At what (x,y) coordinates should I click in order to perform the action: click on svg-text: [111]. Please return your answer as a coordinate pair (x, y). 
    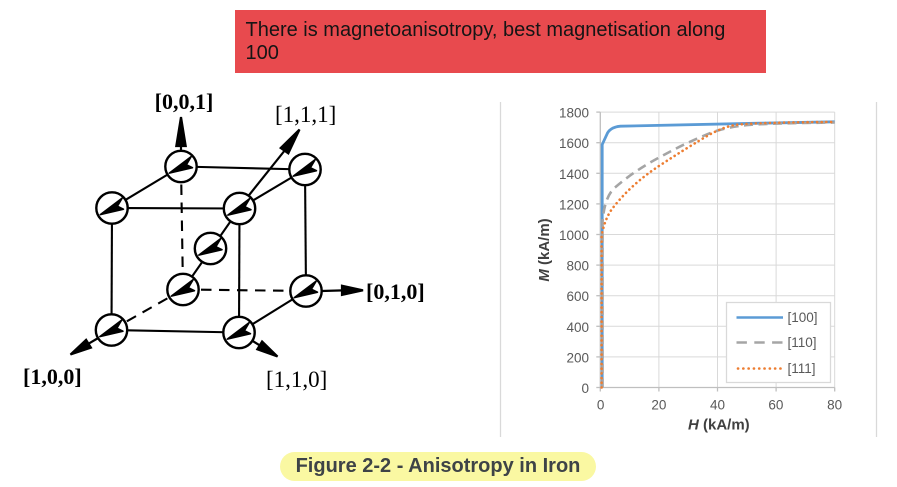
    Looking at the image, I should click on (802, 368).